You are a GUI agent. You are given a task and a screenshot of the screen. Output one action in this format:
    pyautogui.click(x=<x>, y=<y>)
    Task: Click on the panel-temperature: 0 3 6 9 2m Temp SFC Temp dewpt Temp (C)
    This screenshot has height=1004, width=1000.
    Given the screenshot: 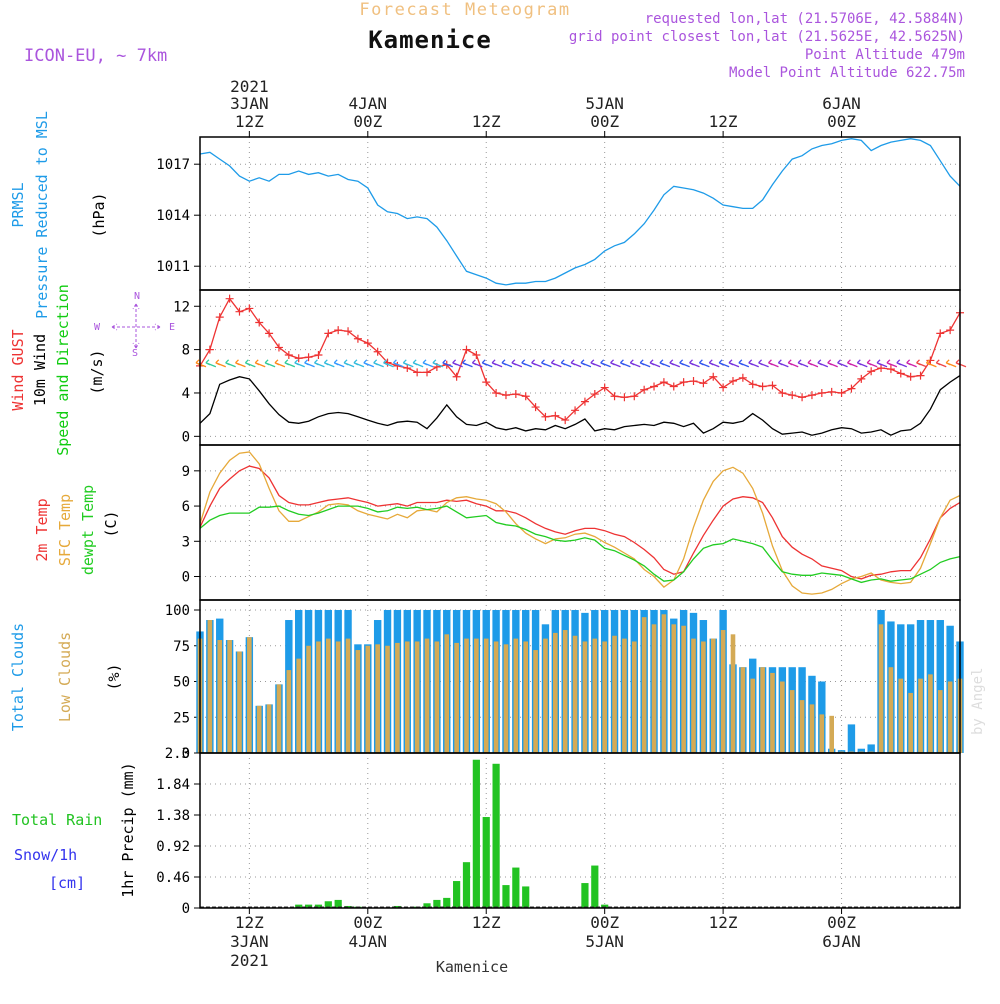 What is the action you would take?
    pyautogui.click(x=497, y=522)
    